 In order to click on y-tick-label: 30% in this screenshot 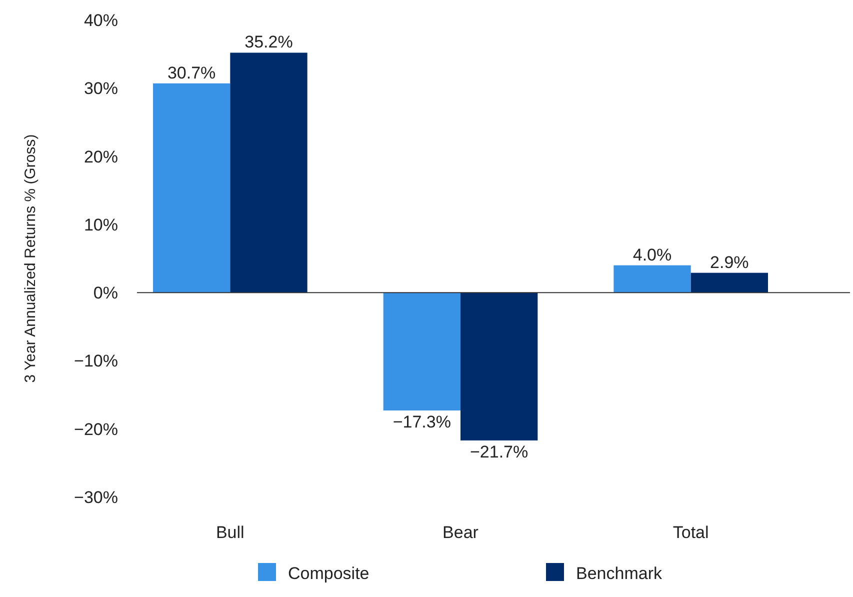, I will do `click(101, 88)`.